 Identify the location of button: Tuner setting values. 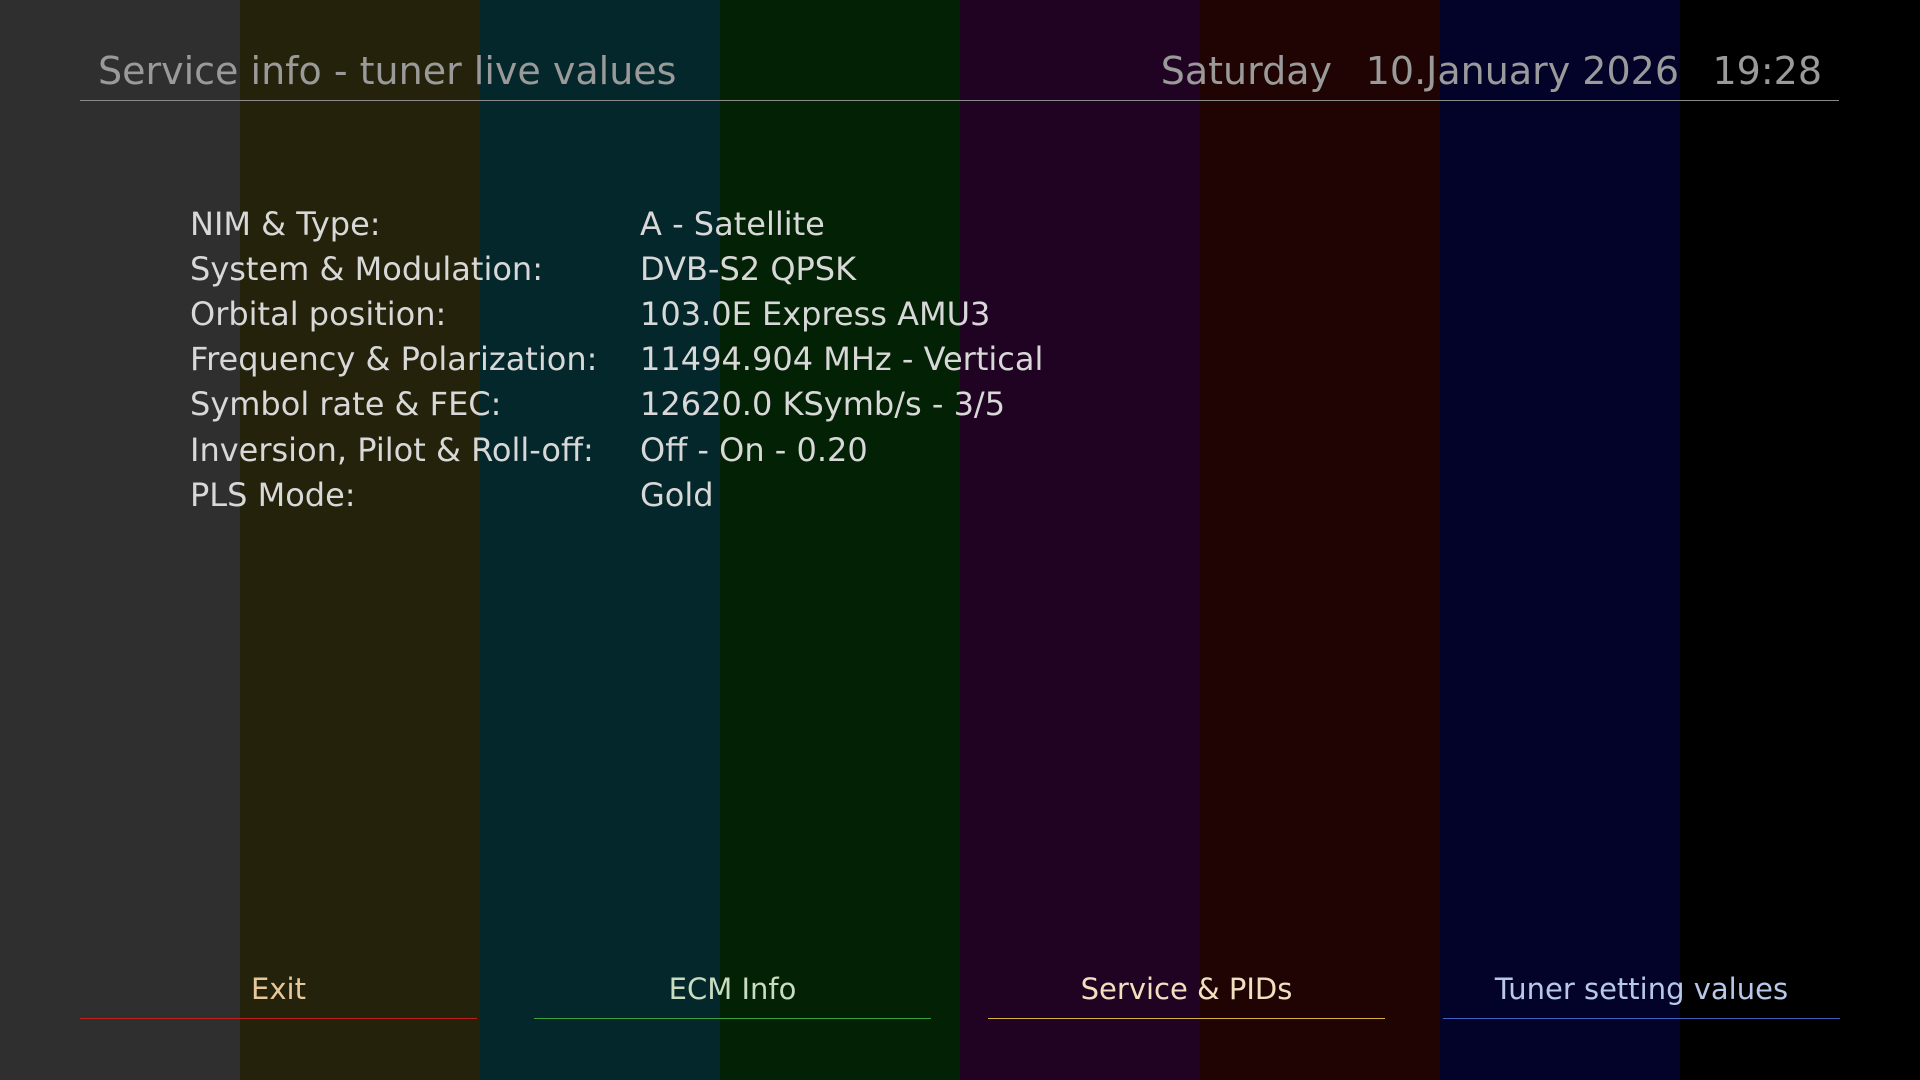
(1641, 997).